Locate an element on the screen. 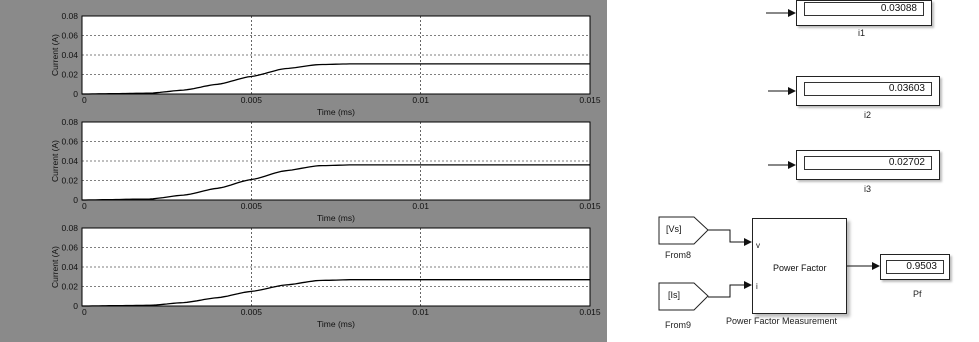 This screenshot has width=979, height=342. display-block-pf: 0.9503 is located at coordinates (915, 267).